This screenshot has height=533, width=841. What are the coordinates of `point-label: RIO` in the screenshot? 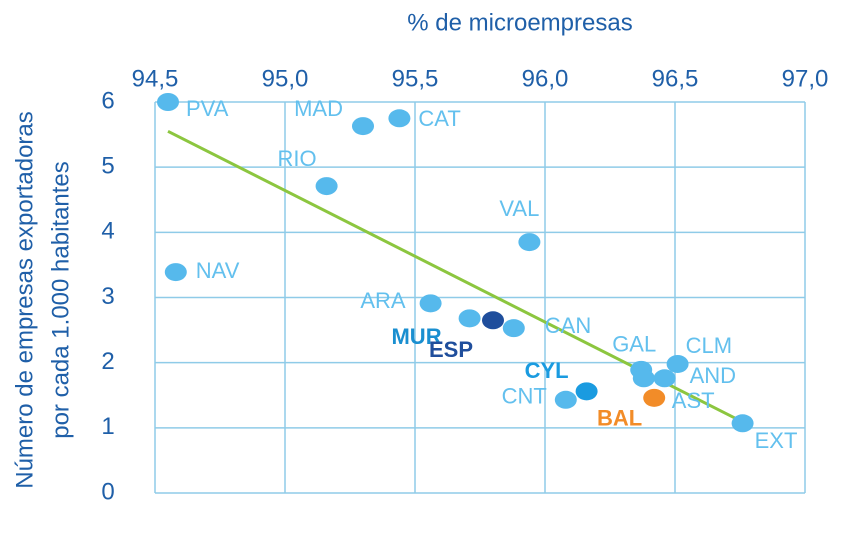 It's located at (296, 158).